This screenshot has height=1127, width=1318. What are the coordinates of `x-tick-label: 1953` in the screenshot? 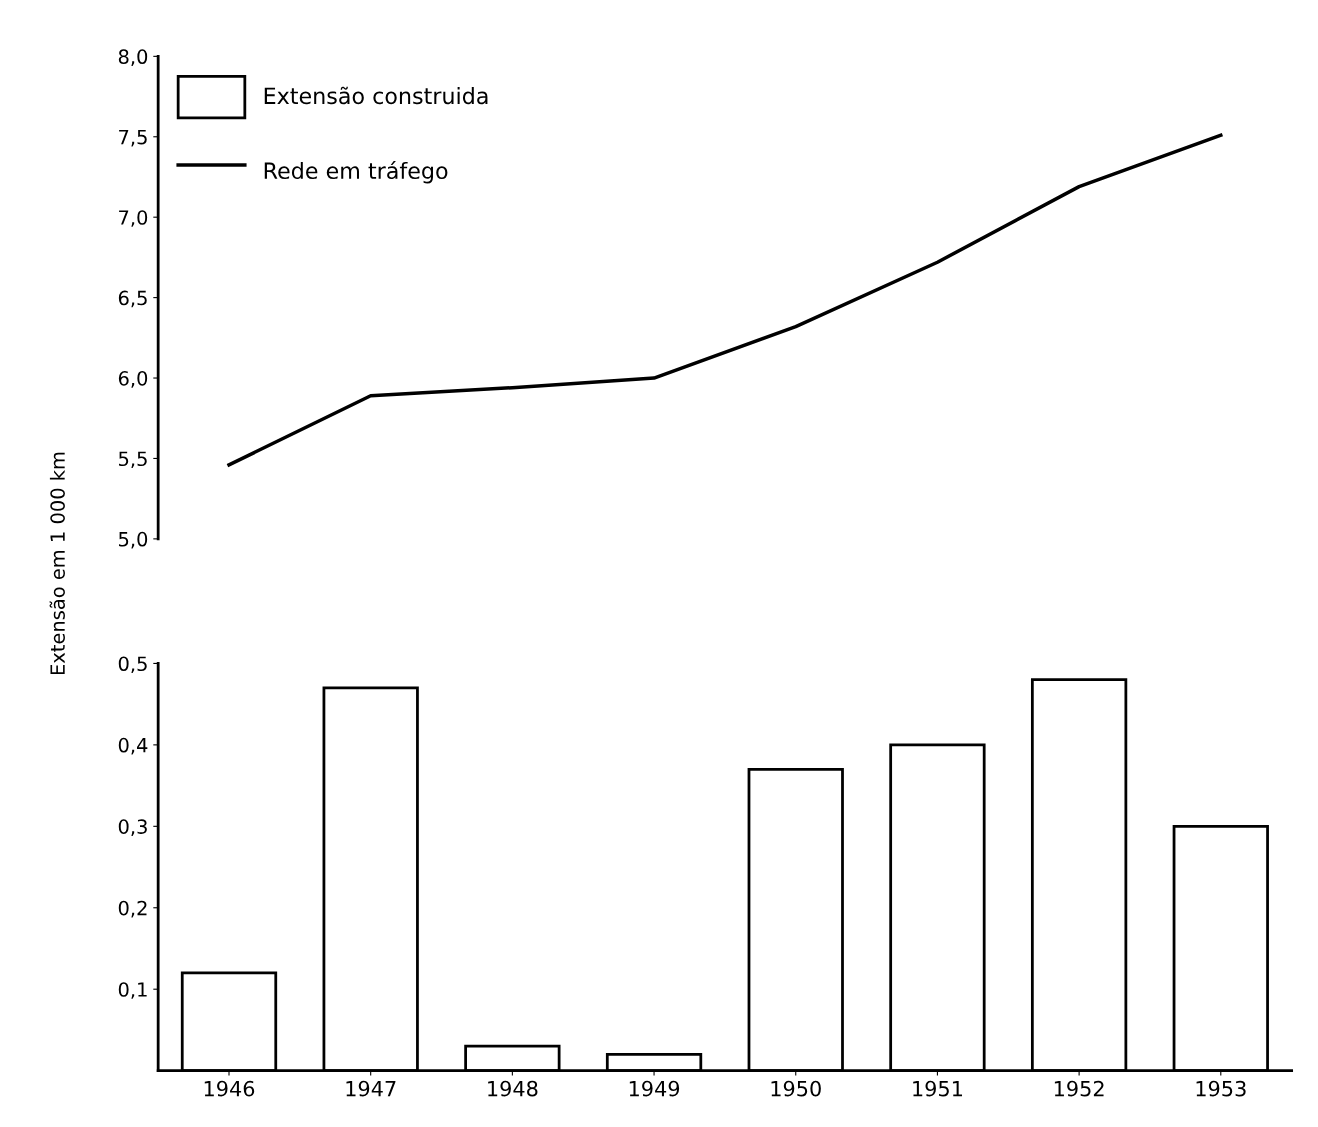 It's located at (1221, 1088).